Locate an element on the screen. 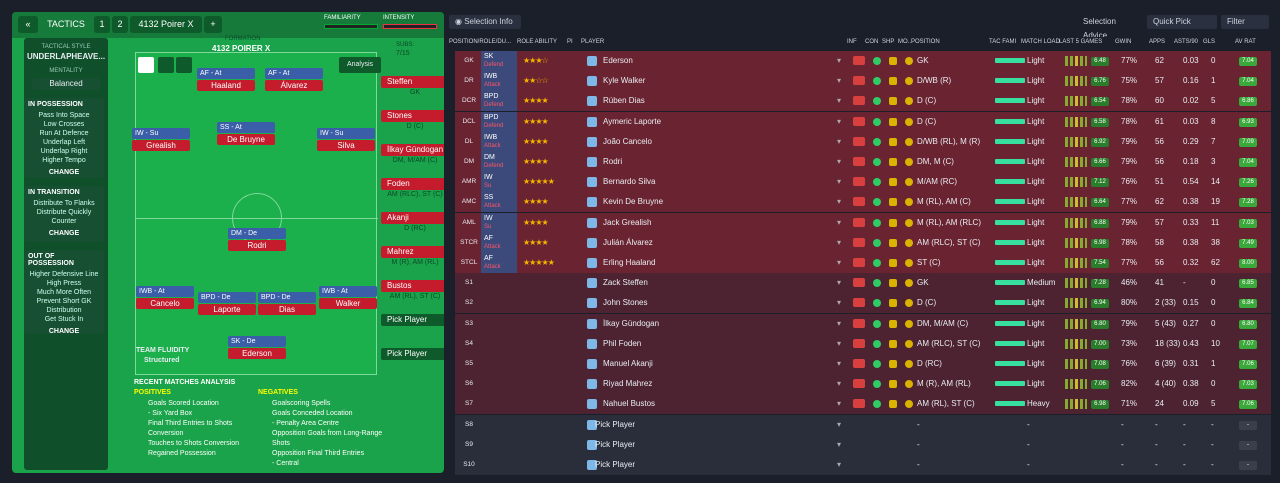 The image size is (1280, 483). sub-slot: Foden AM (RLC), ST (C) is located at coordinates (412, 188).